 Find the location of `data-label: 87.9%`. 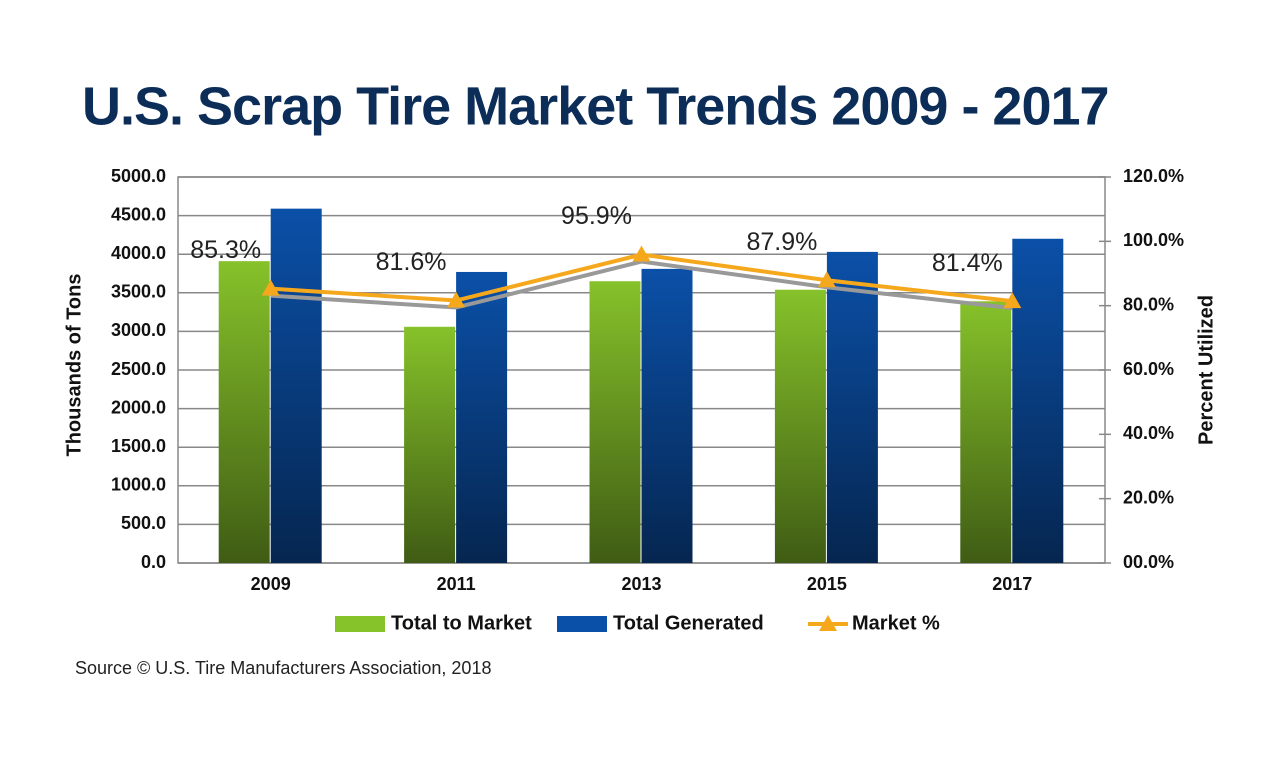

data-label: 87.9% is located at coordinates (781, 242).